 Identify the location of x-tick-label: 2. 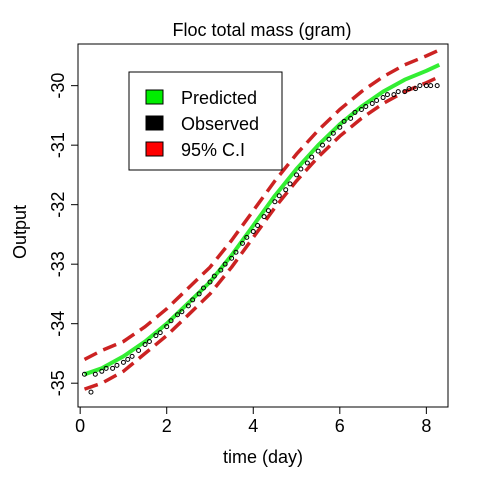
(167, 426).